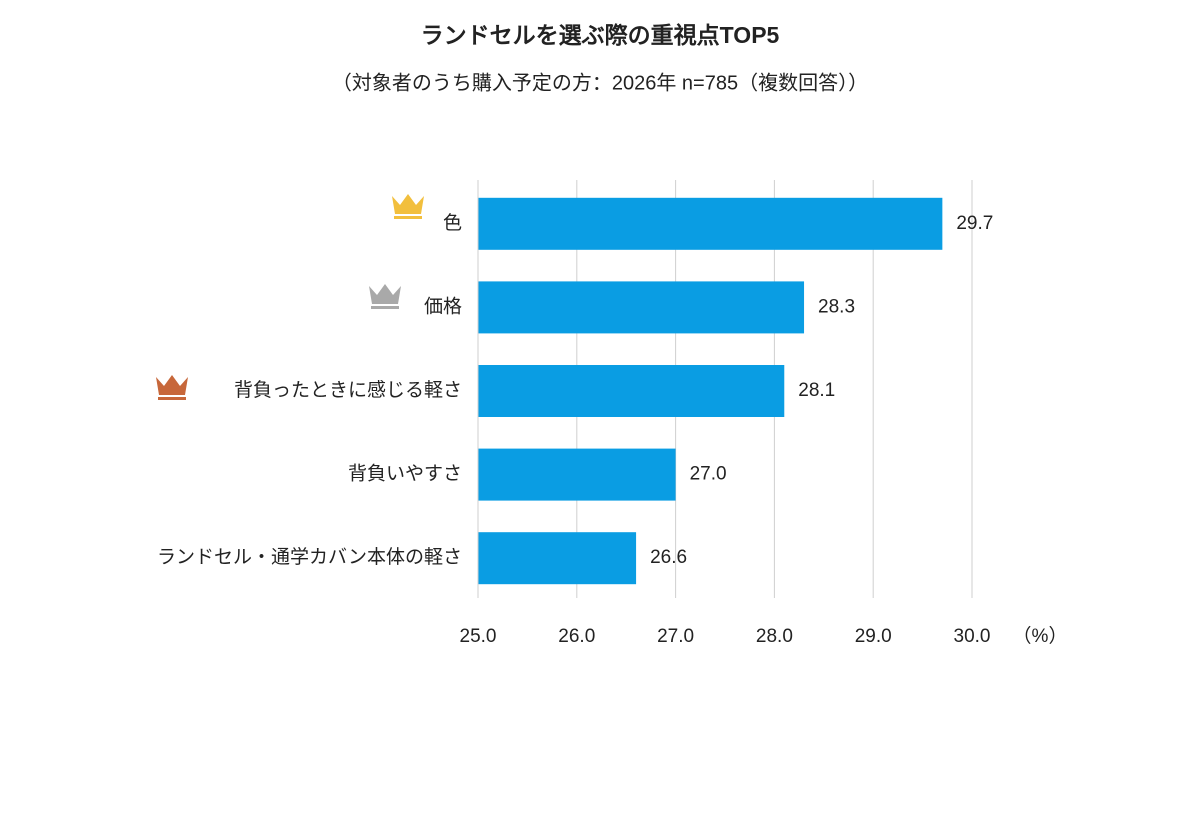 This screenshot has width=1200, height=840. Describe the element at coordinates (452, 223) in the screenshot. I see `y-tick-label: 色` at that location.